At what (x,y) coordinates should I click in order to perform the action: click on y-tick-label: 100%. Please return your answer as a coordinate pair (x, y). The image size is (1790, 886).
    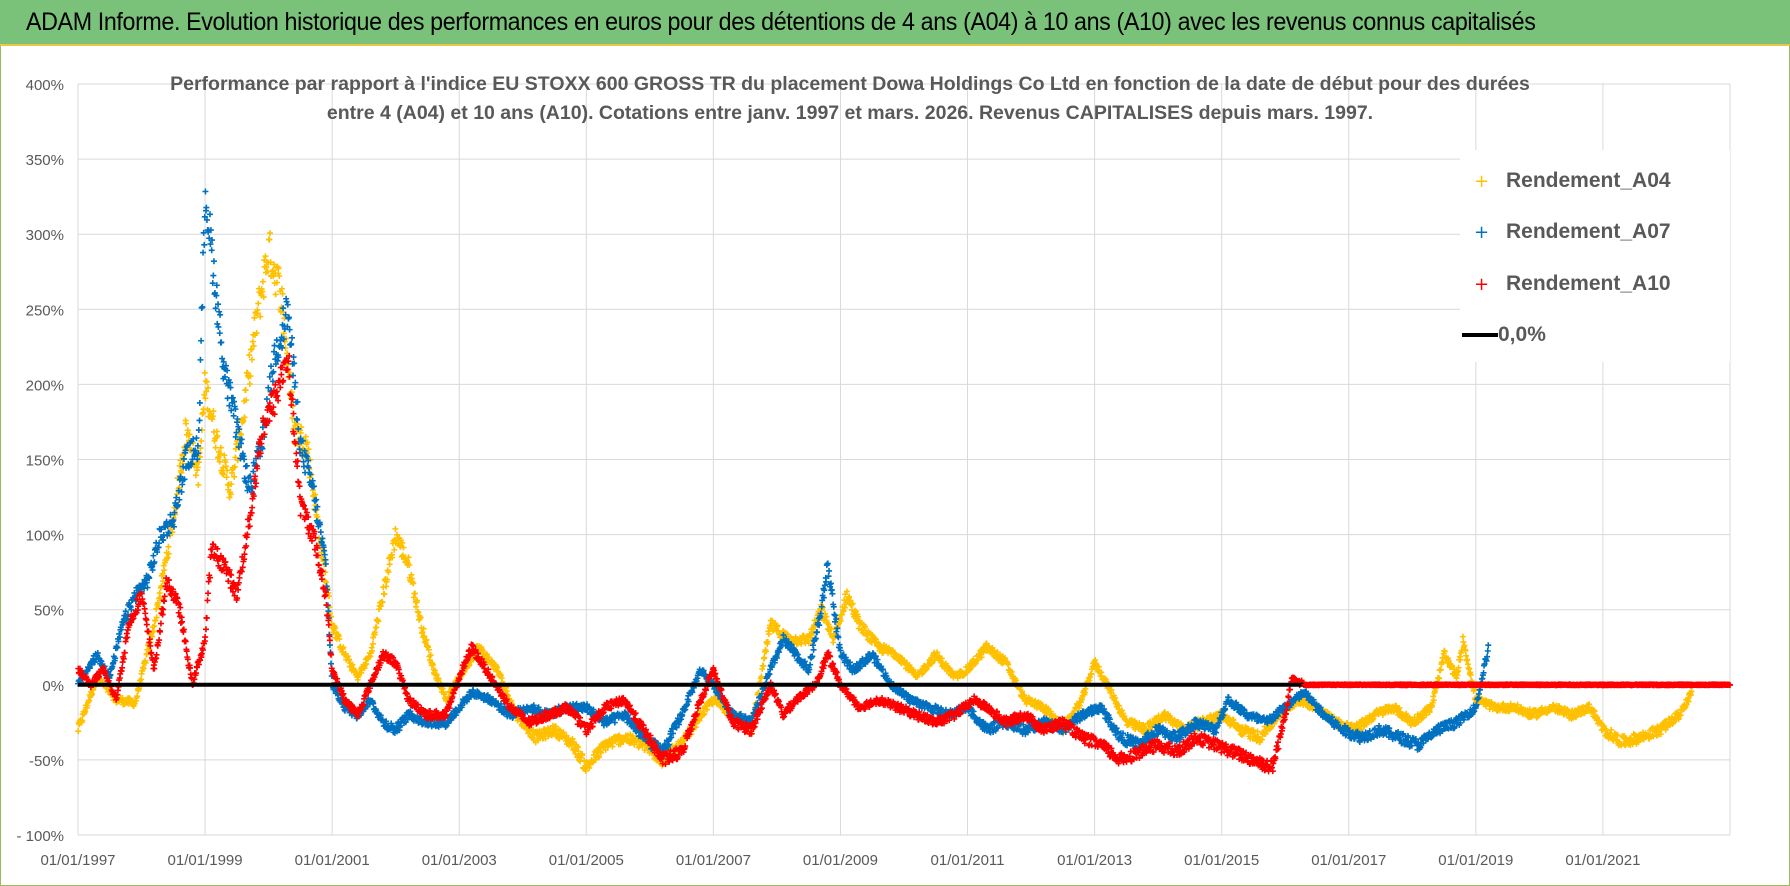
    Looking at the image, I should click on (45, 536).